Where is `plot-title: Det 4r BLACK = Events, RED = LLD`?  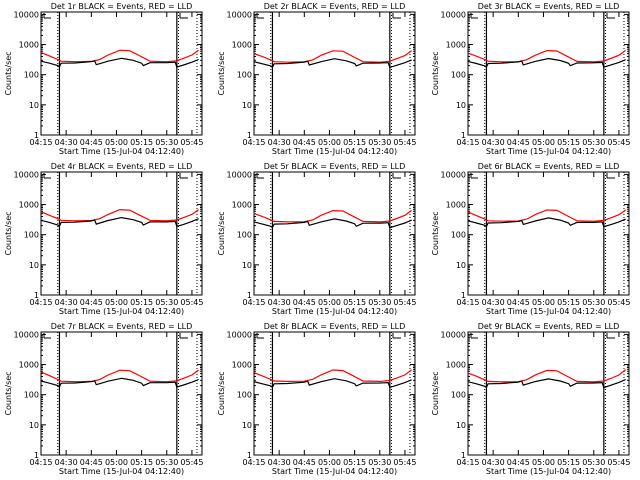 plot-title: Det 4r BLACK = Events, RED = LLD is located at coordinates (122, 166).